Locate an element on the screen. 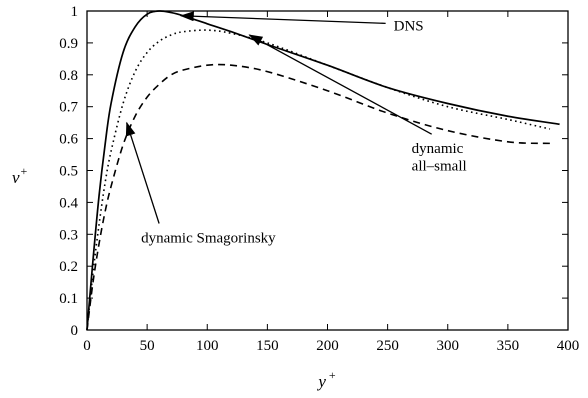 The image size is (588, 398). annotation-label: dynamic is located at coordinates (438, 149).